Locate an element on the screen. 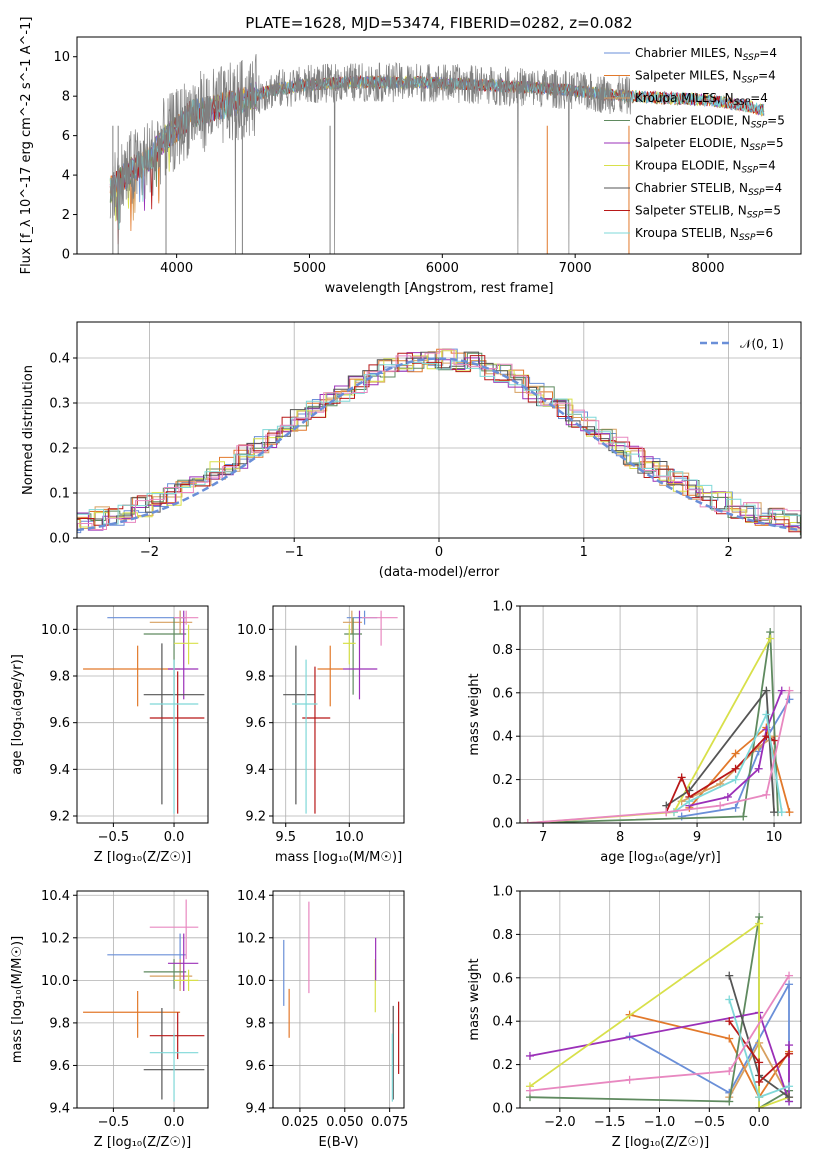 This screenshot has height=1170, width=819. x-tick-label: 0.025 is located at coordinates (299, 1122).